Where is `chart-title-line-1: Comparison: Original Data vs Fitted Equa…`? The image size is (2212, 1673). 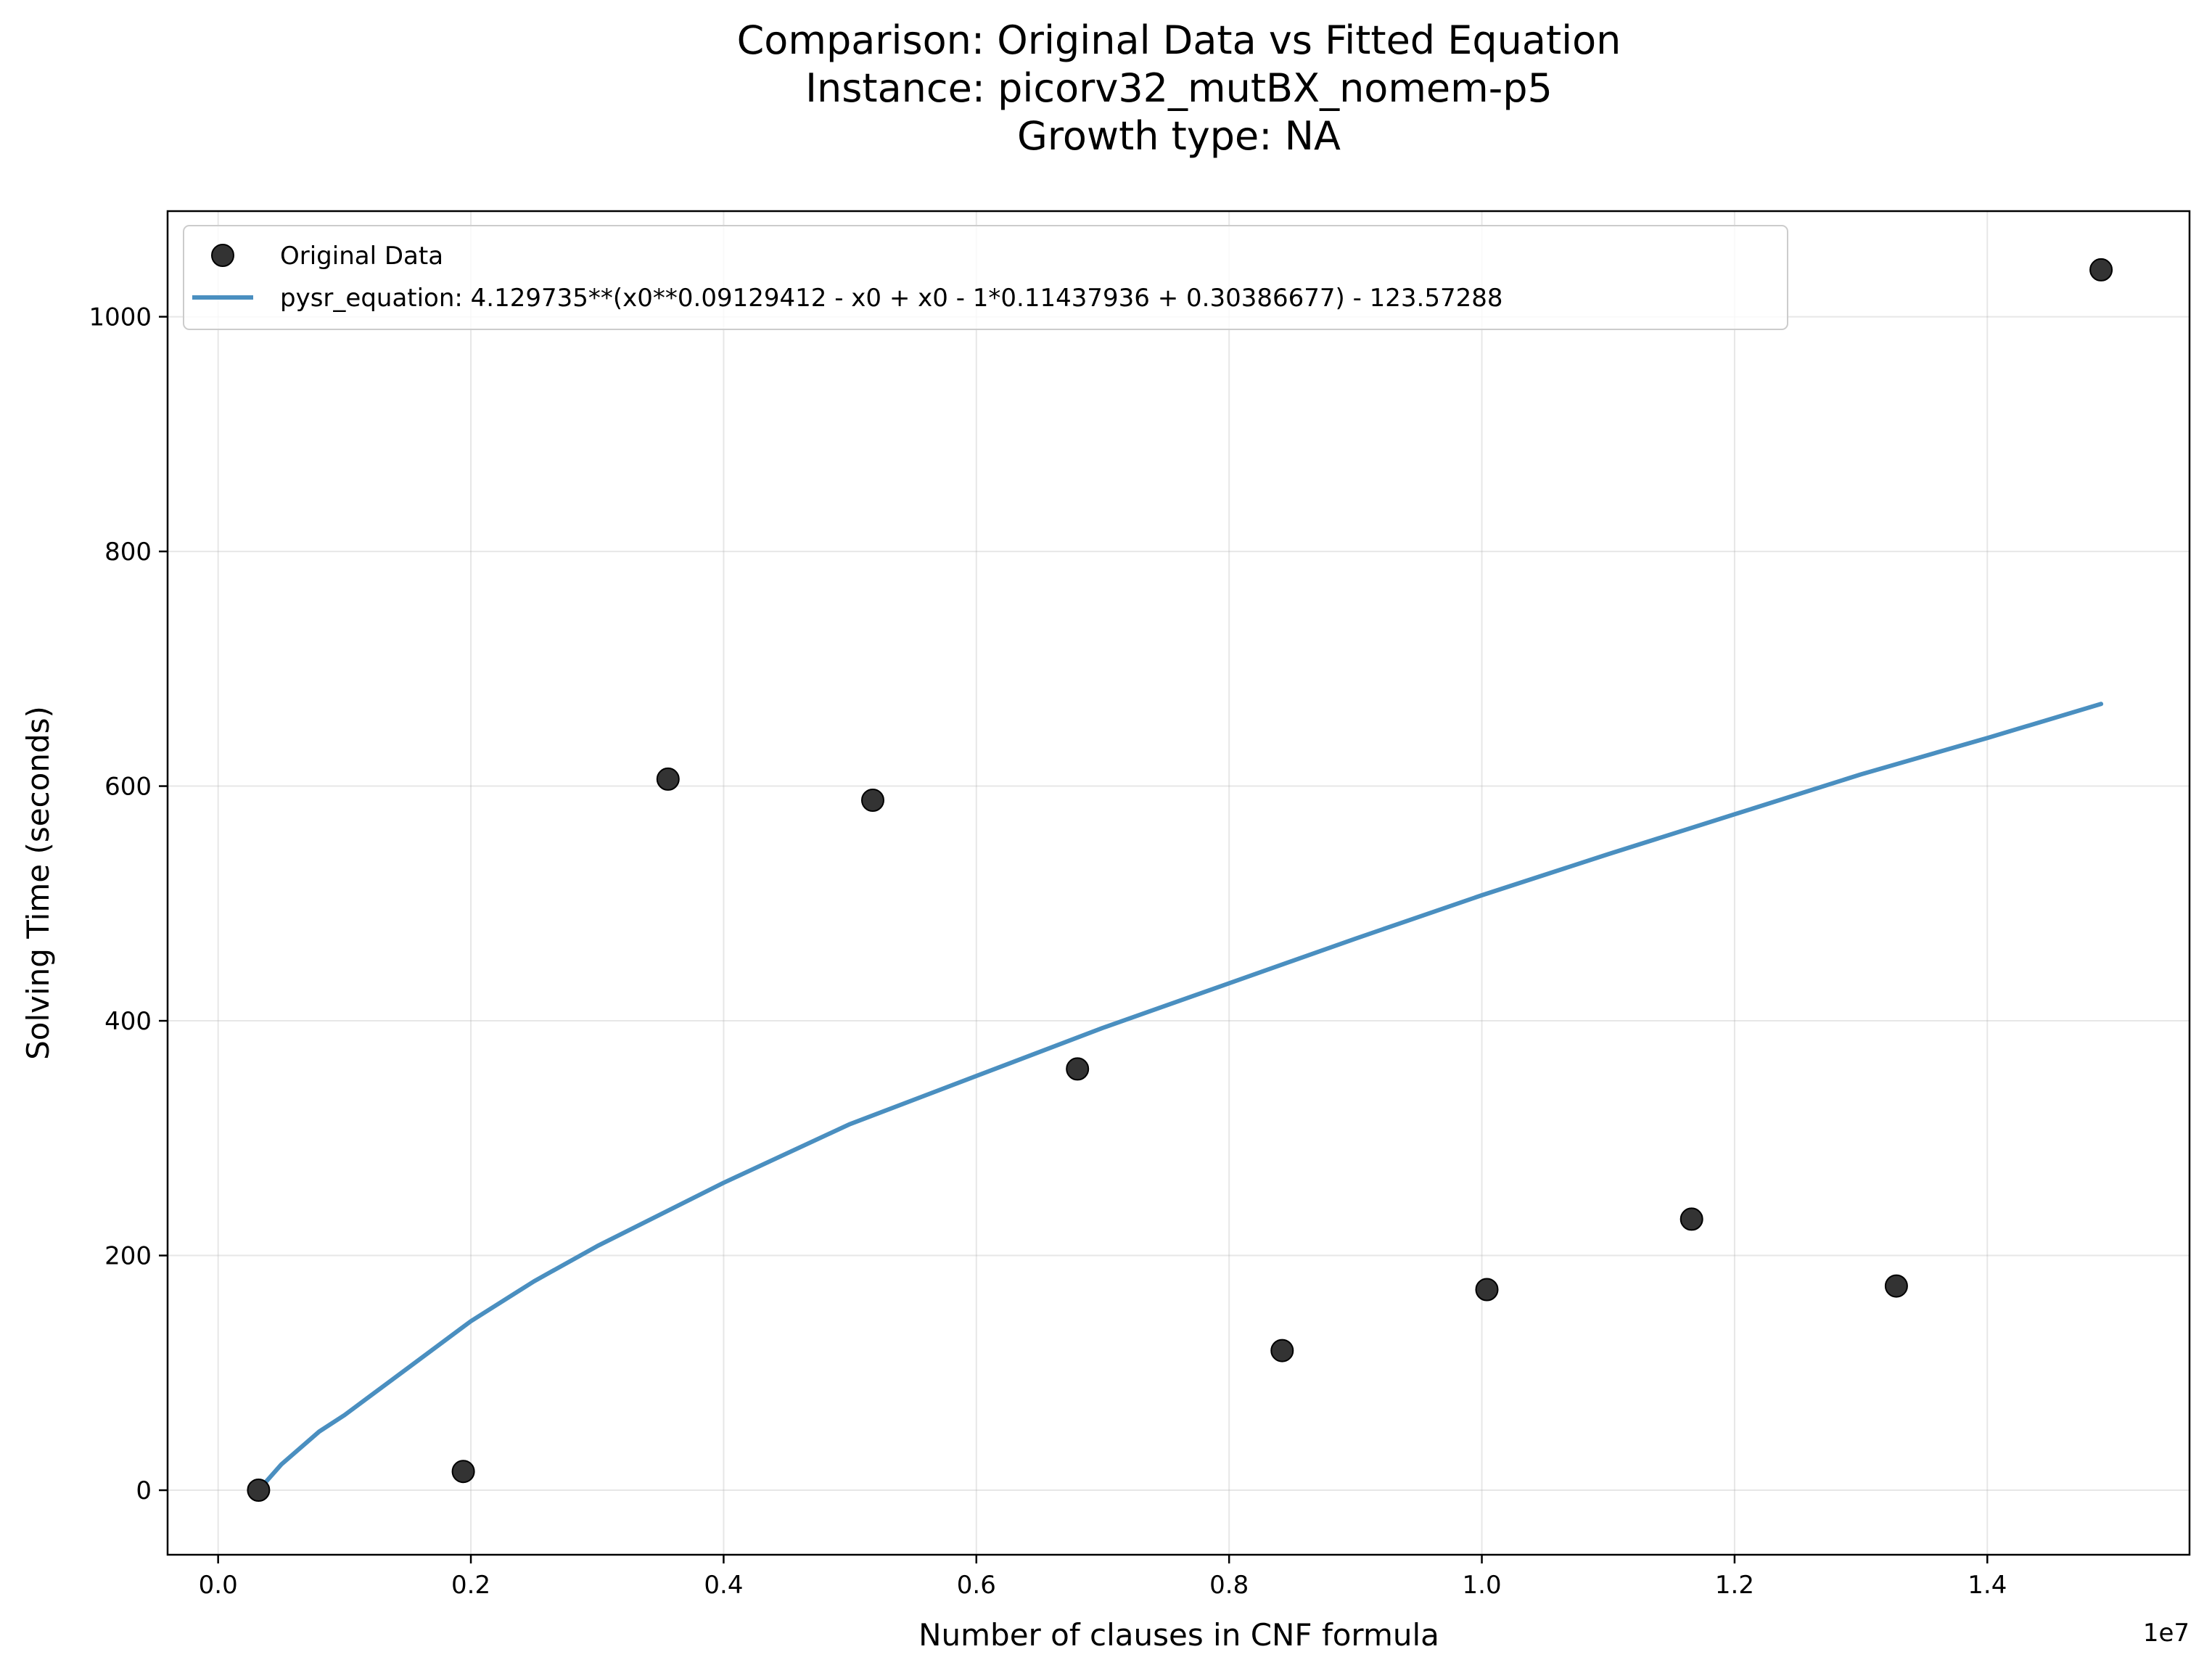
chart-title-line-1: Comparison: Original Data vs Fitted Equa… is located at coordinates (1179, 40).